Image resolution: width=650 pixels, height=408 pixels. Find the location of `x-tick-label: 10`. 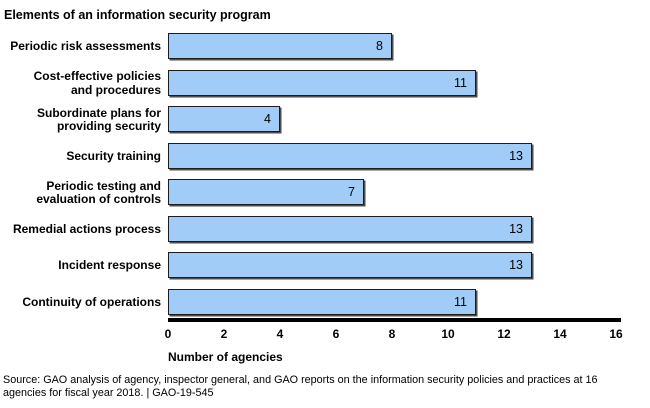

x-tick-label: 10 is located at coordinates (448, 334).